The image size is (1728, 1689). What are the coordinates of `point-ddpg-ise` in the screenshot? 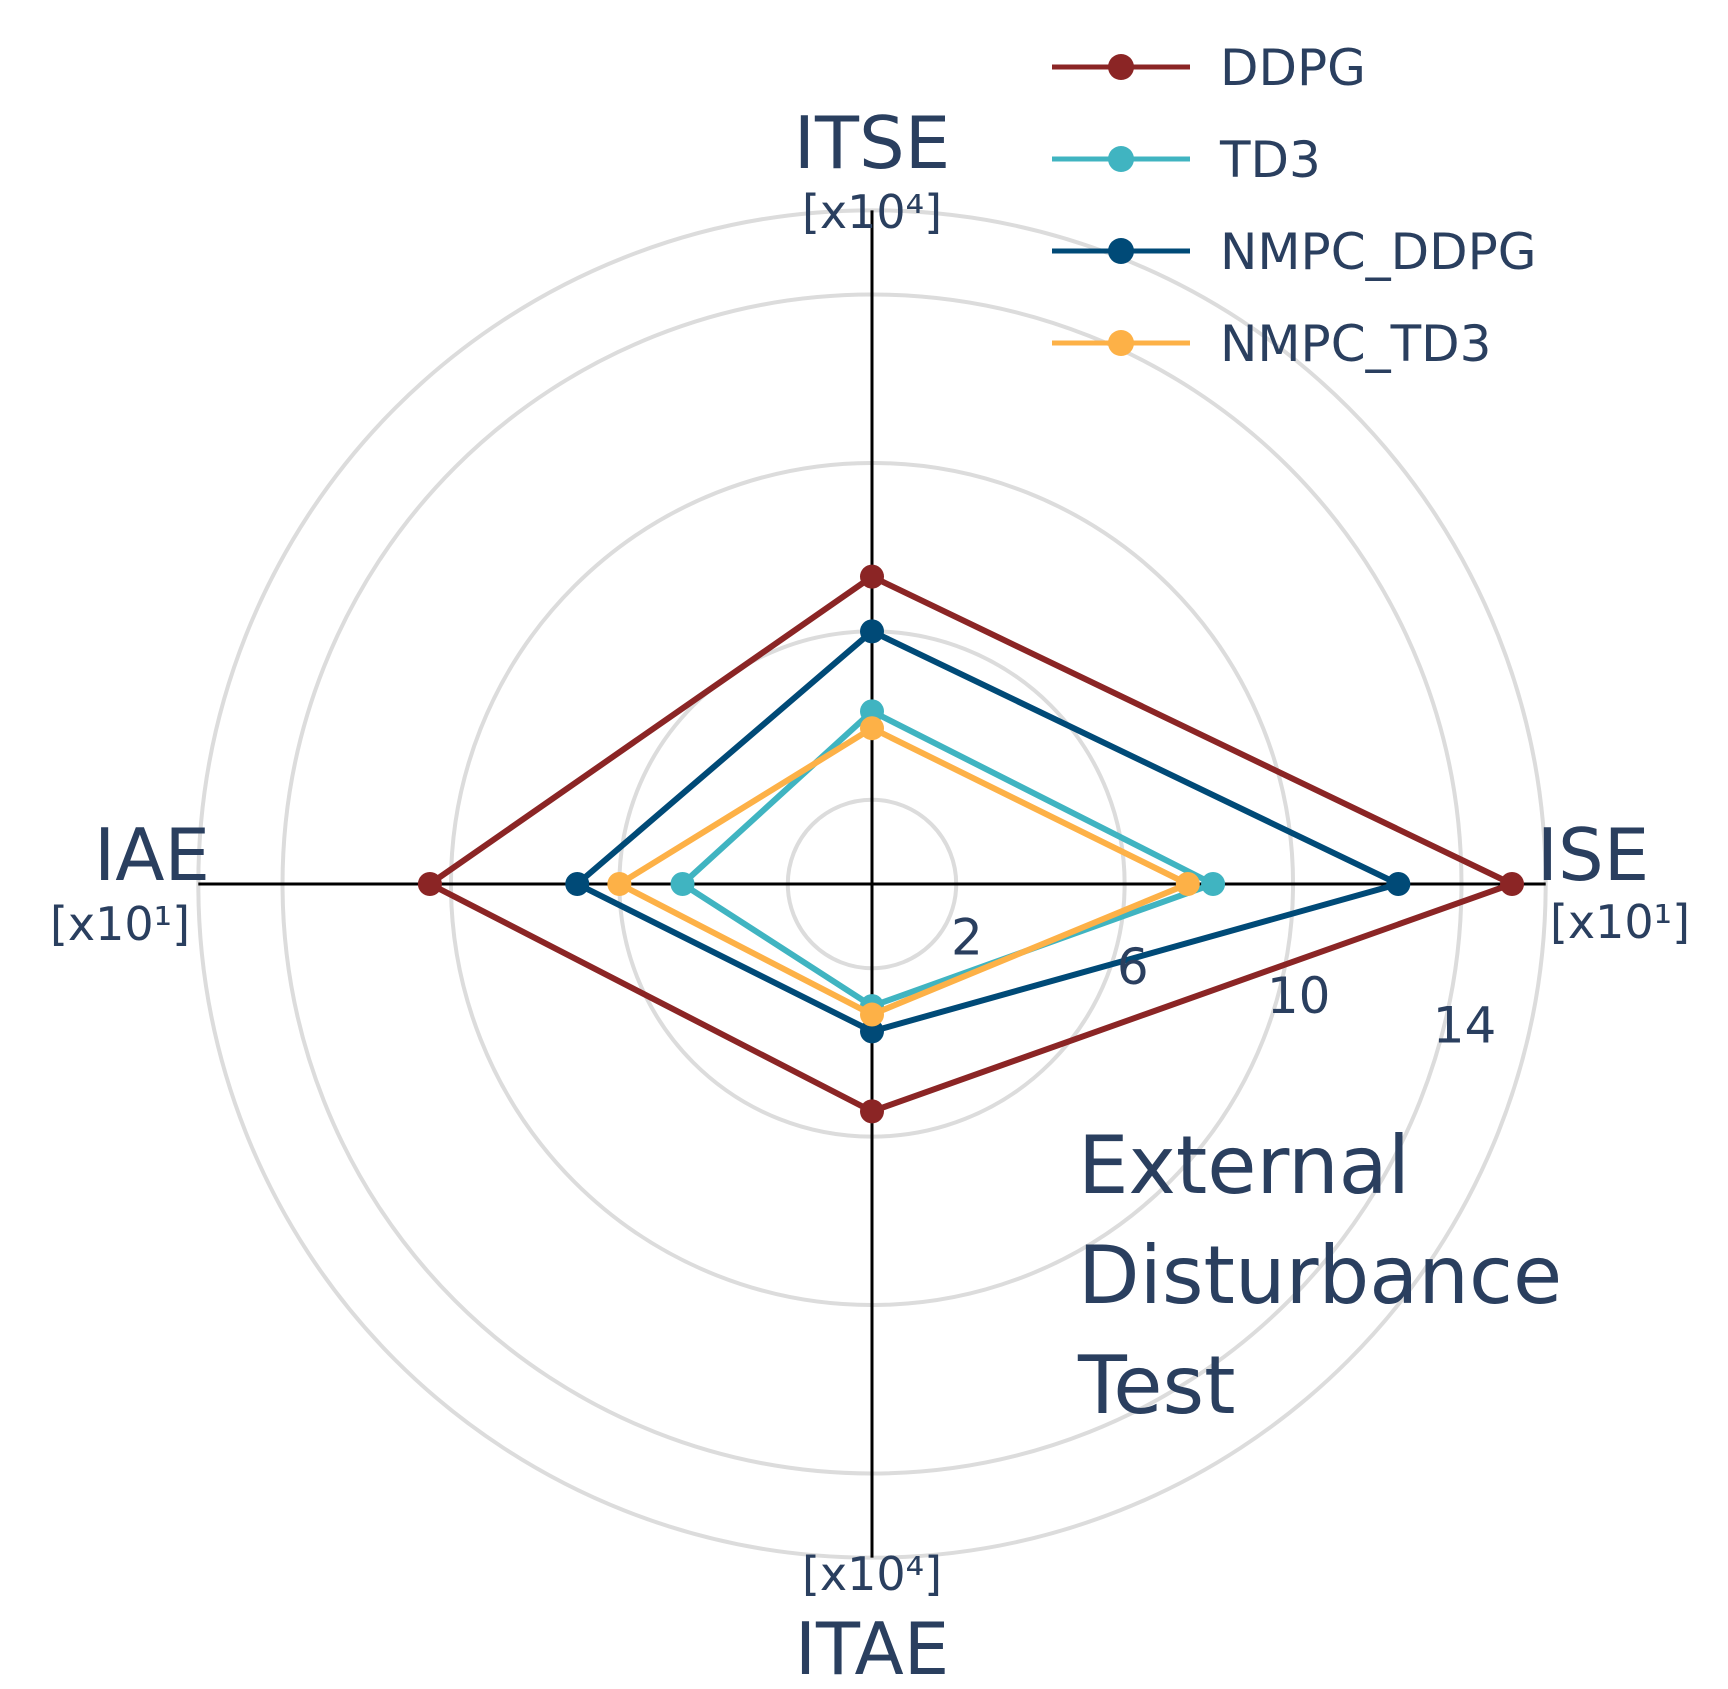 It's located at (1512, 884).